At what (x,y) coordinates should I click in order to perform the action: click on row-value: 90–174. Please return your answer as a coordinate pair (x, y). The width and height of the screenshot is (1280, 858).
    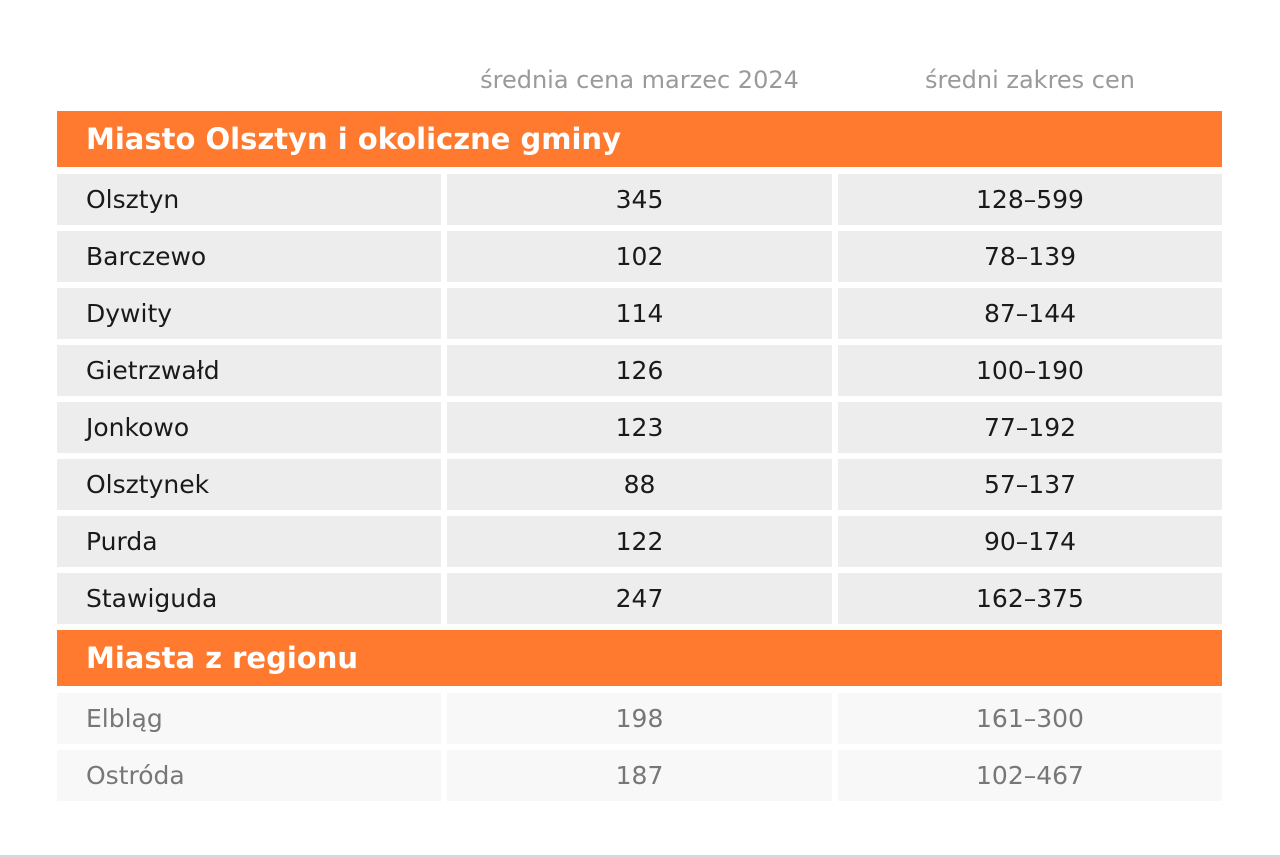
    Looking at the image, I should click on (1030, 541).